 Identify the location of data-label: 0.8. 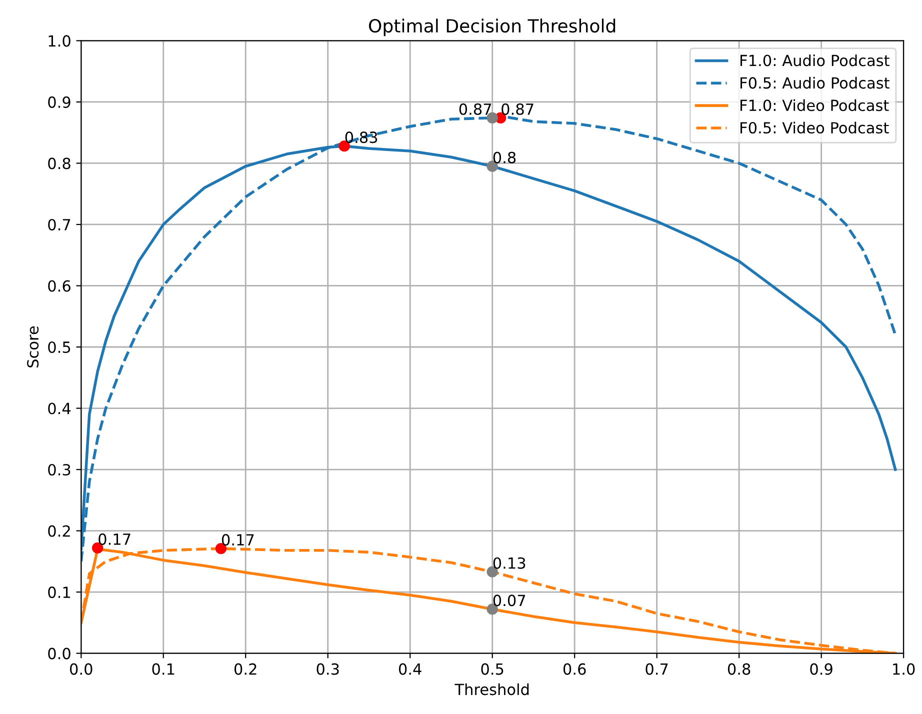
(504, 158).